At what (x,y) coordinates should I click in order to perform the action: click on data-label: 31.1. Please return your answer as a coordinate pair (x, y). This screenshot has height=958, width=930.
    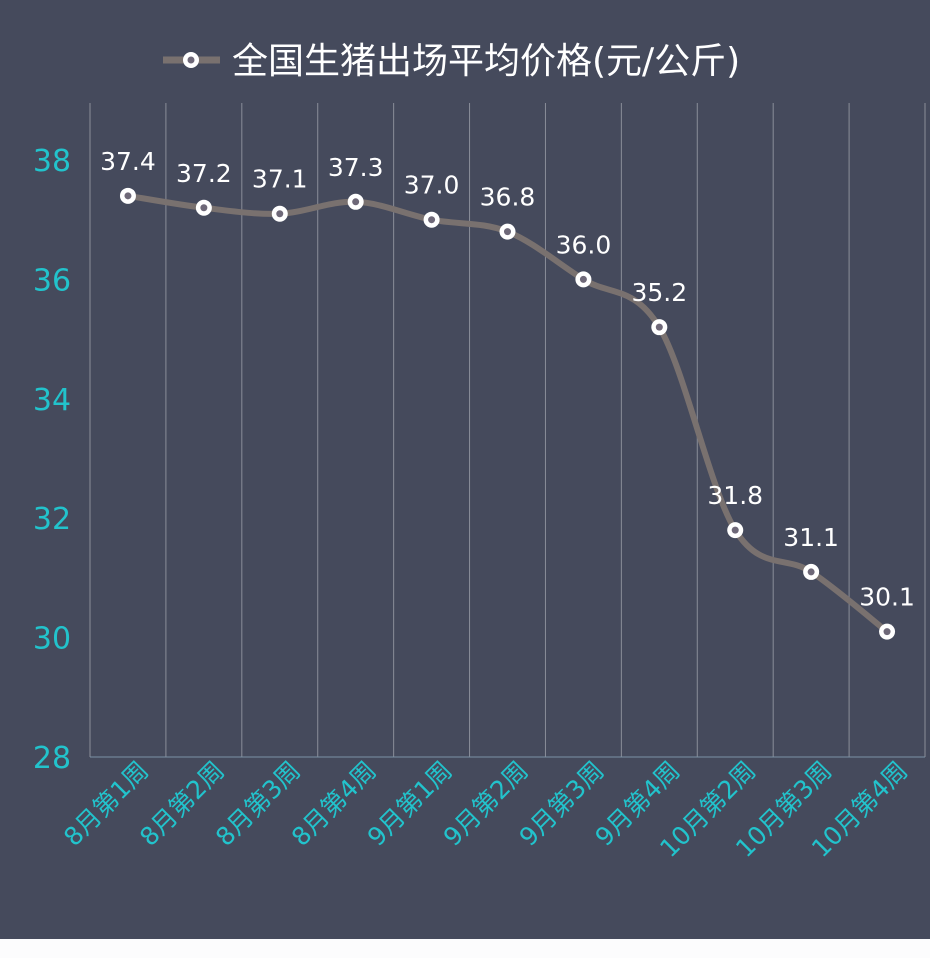
    Looking at the image, I should click on (811, 537).